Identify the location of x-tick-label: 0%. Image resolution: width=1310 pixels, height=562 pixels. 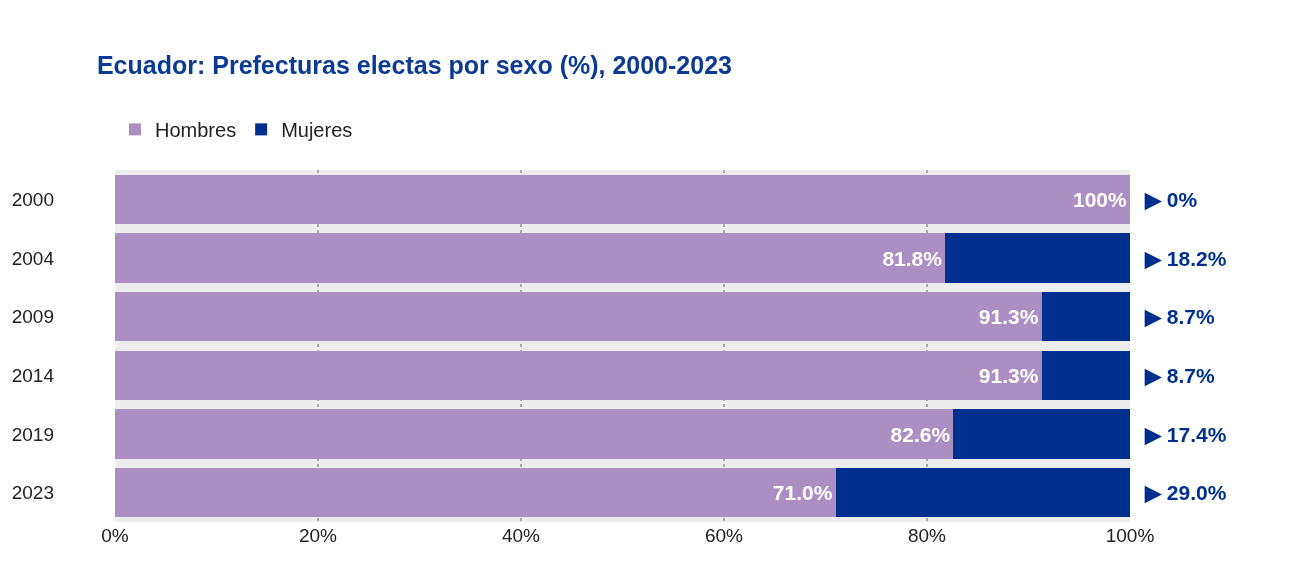
(115, 535).